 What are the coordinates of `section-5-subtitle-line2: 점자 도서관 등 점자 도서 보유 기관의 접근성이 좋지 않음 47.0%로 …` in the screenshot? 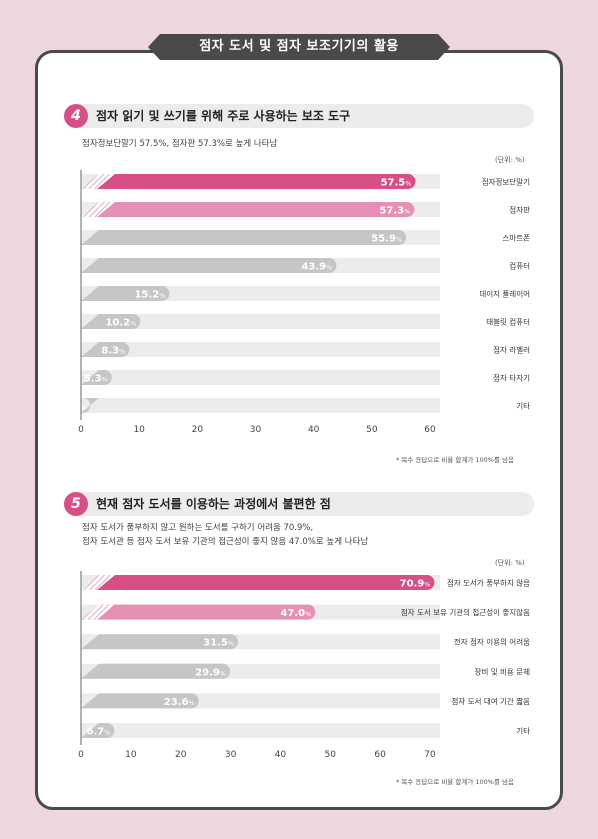 It's located at (225, 542).